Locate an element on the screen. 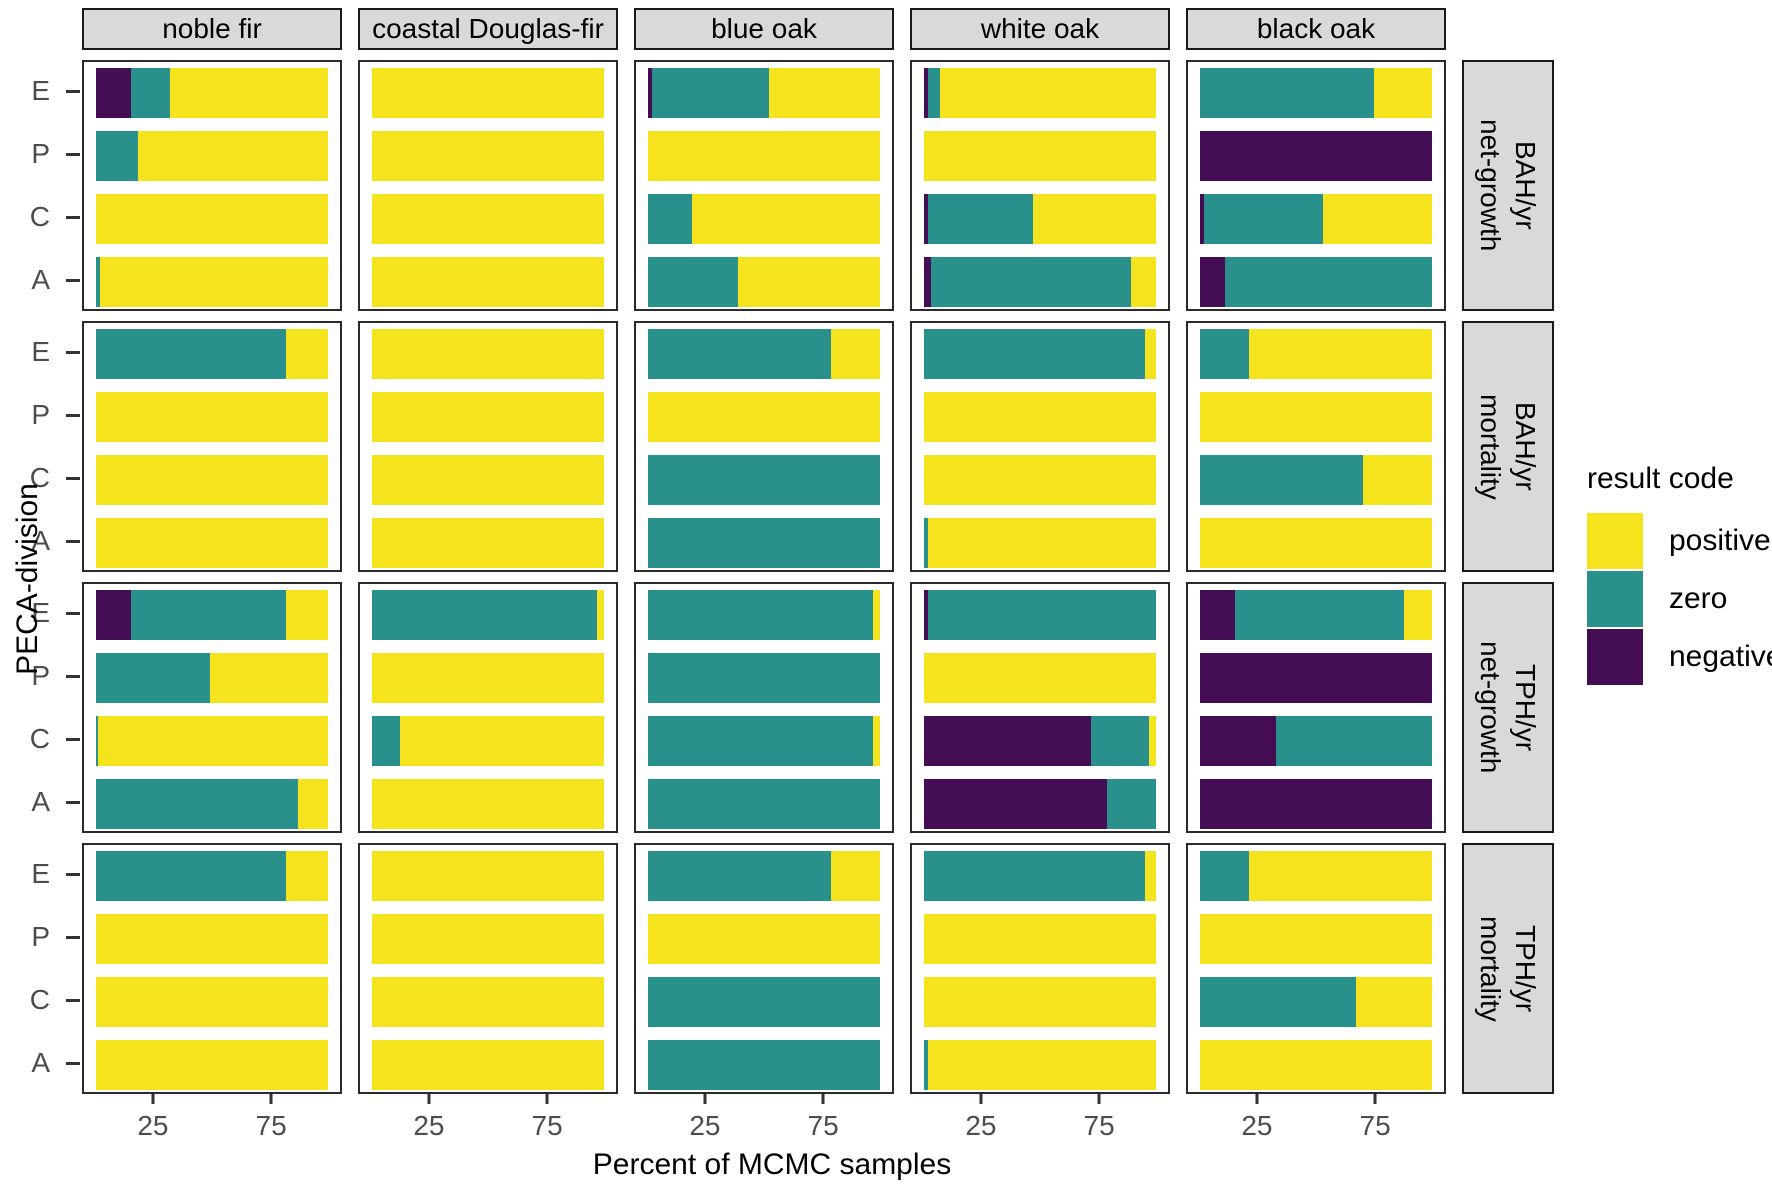 The image size is (1772, 1190). x-axis-ticks: 25 75 is located at coordinates (212, 1121).